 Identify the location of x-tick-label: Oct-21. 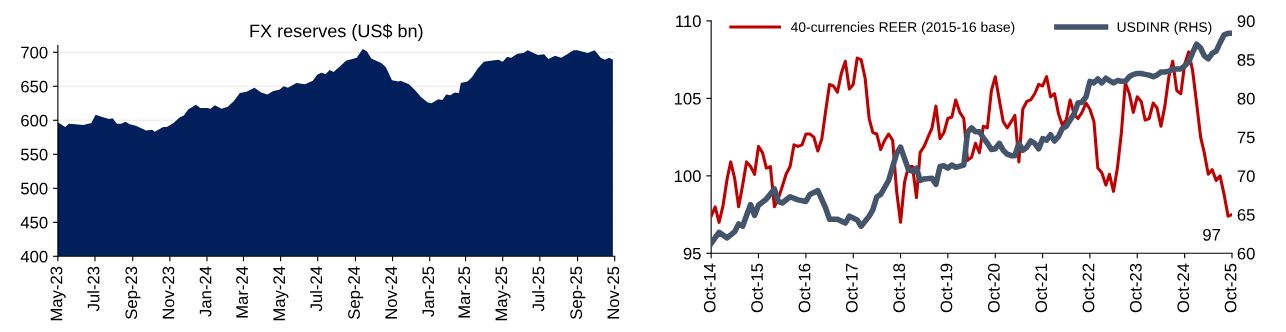
(1041, 288).